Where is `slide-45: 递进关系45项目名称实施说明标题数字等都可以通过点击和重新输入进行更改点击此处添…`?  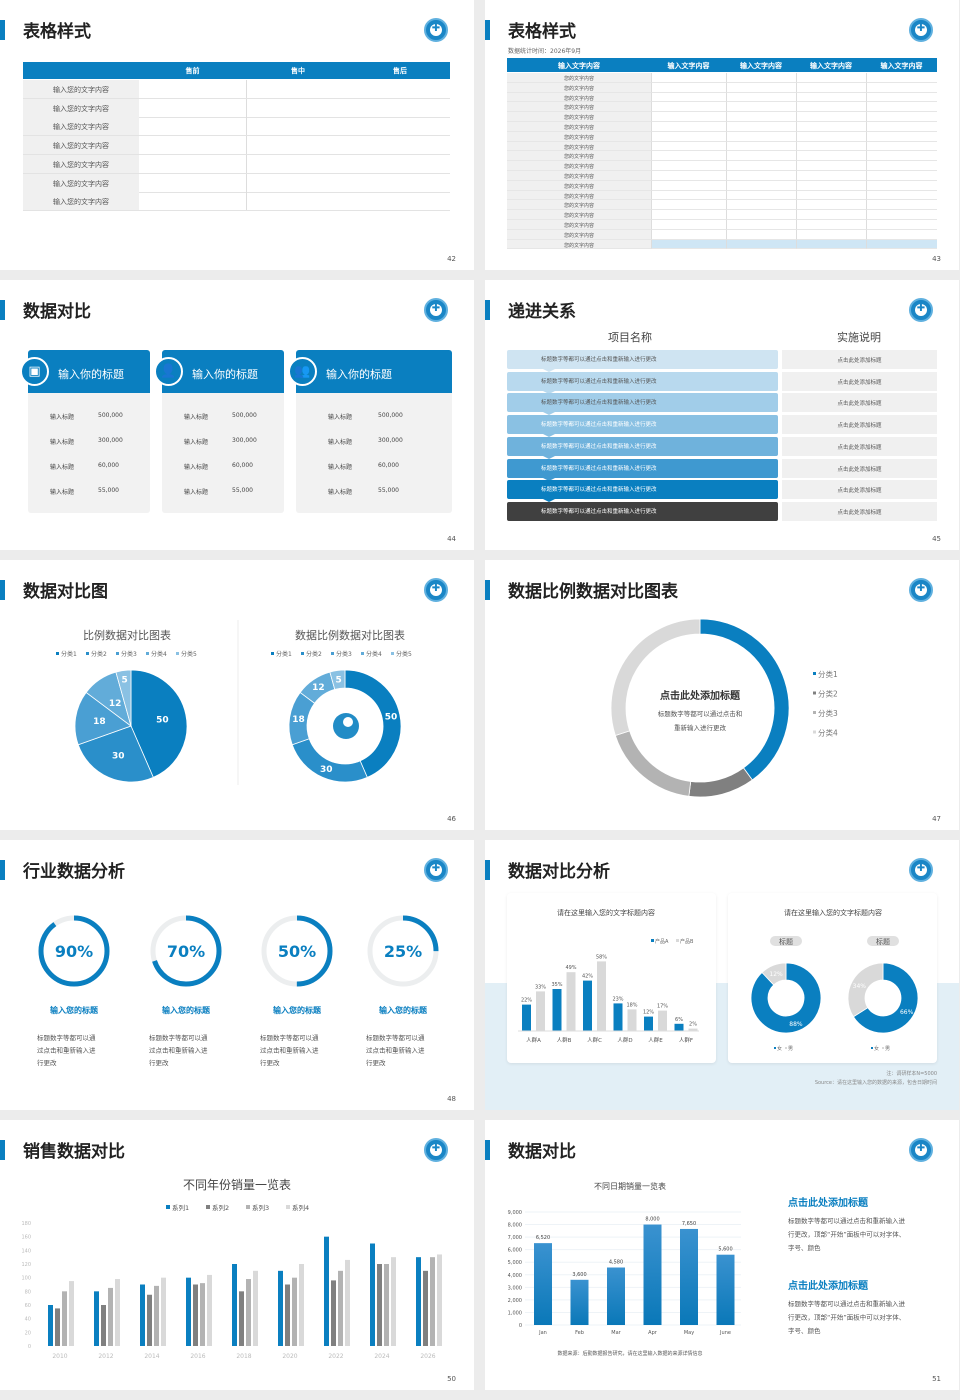 slide-45: 递进关系45项目名称实施说明标题数字等都可以通过点击和重新输入进行更改点击此处添… is located at coordinates (722, 415).